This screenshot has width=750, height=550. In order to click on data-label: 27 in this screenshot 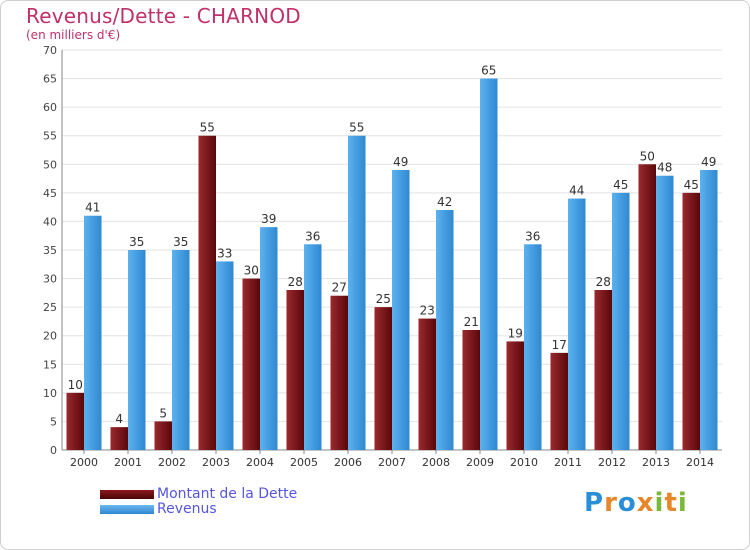, I will do `click(339, 288)`.